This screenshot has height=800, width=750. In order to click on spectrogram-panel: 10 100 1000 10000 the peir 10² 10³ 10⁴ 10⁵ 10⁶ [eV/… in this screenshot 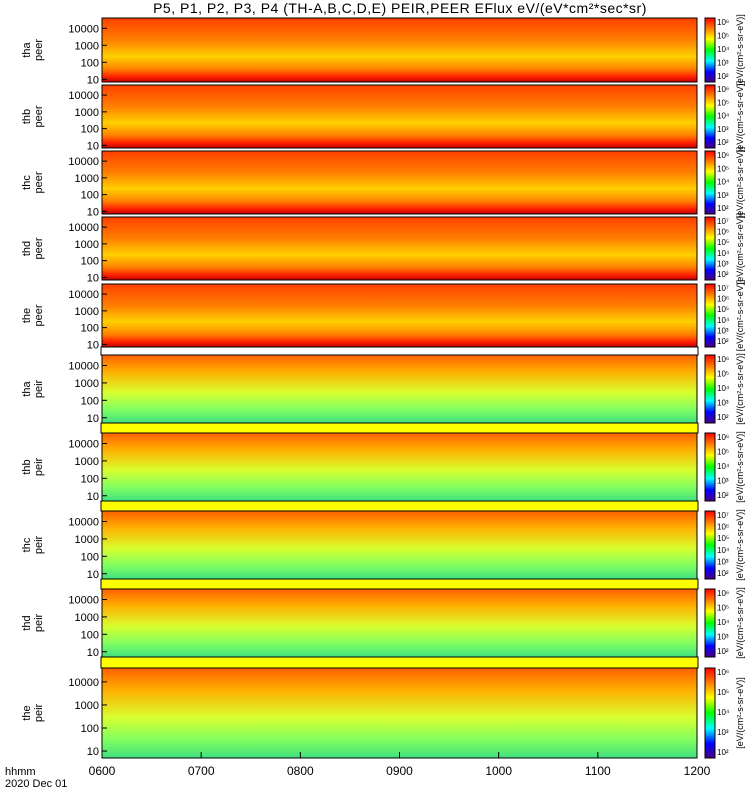, I will do `click(383, 713)`.